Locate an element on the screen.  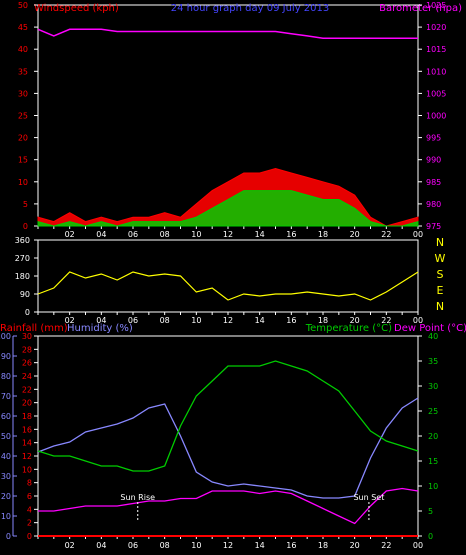
humidity-tick-label: 0 is located at coordinates (8, 536).